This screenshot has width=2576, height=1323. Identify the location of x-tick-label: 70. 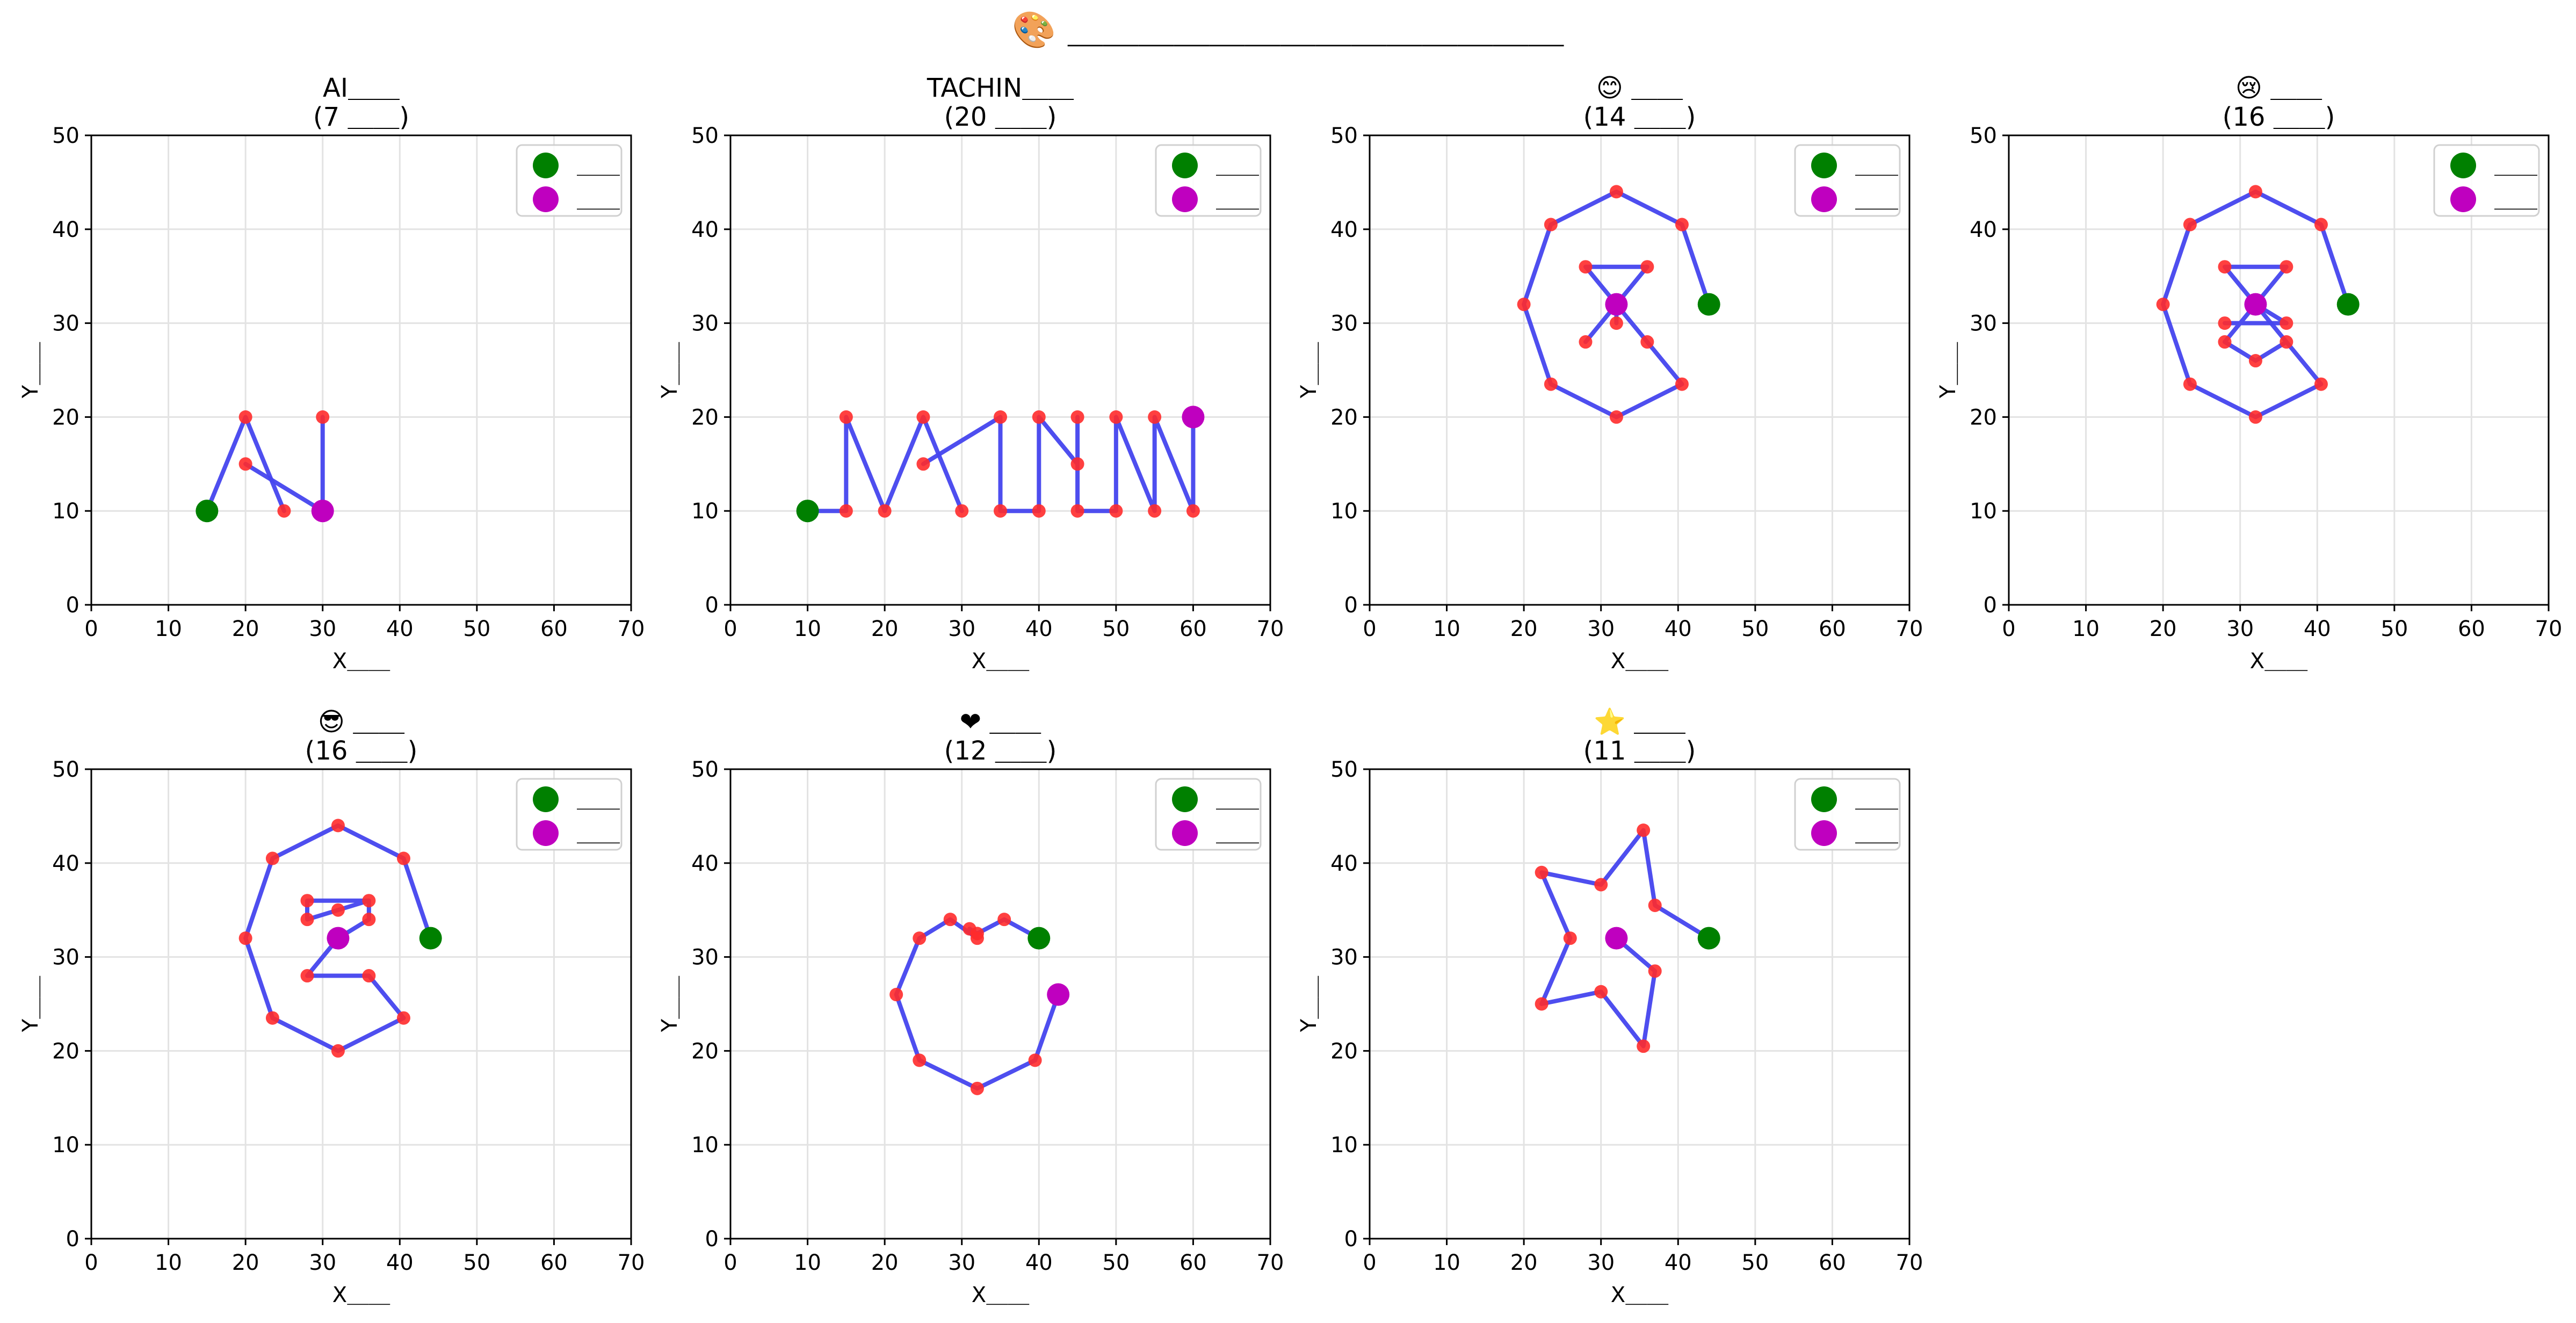
(1909, 1262).